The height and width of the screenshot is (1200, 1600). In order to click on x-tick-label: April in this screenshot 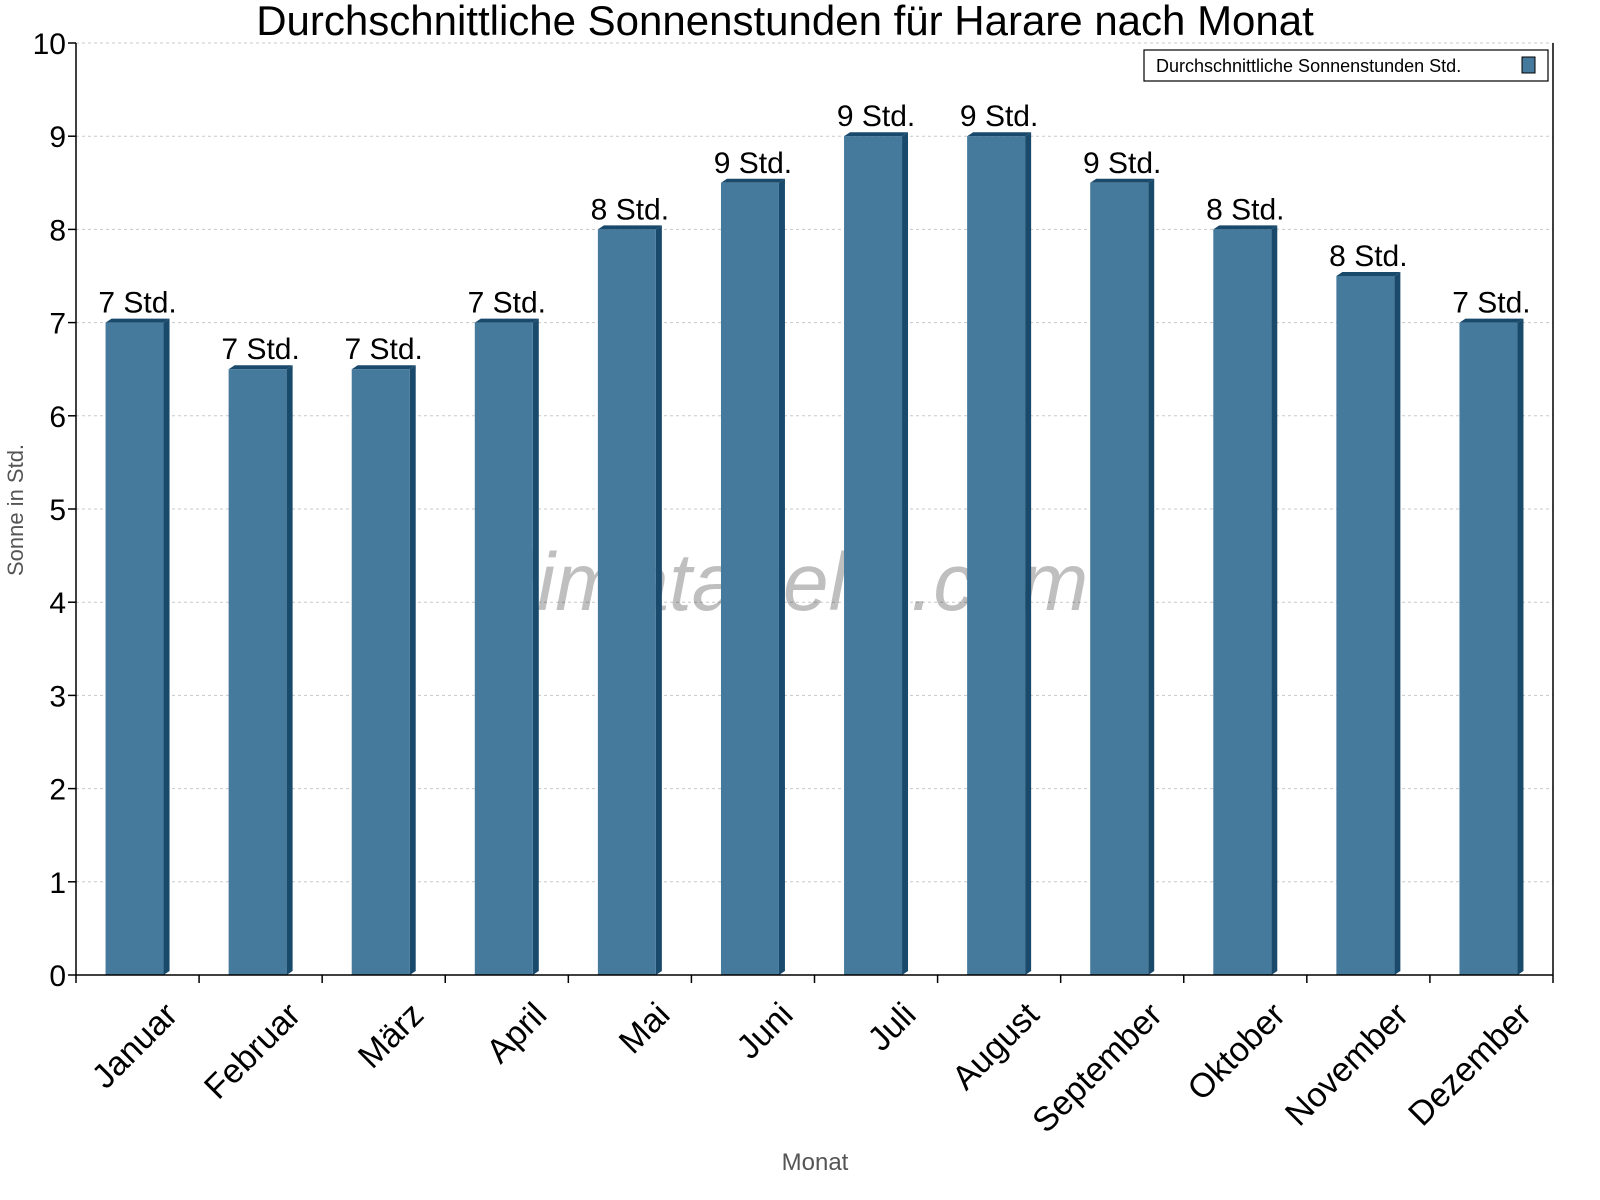, I will do `click(516, 1033)`.